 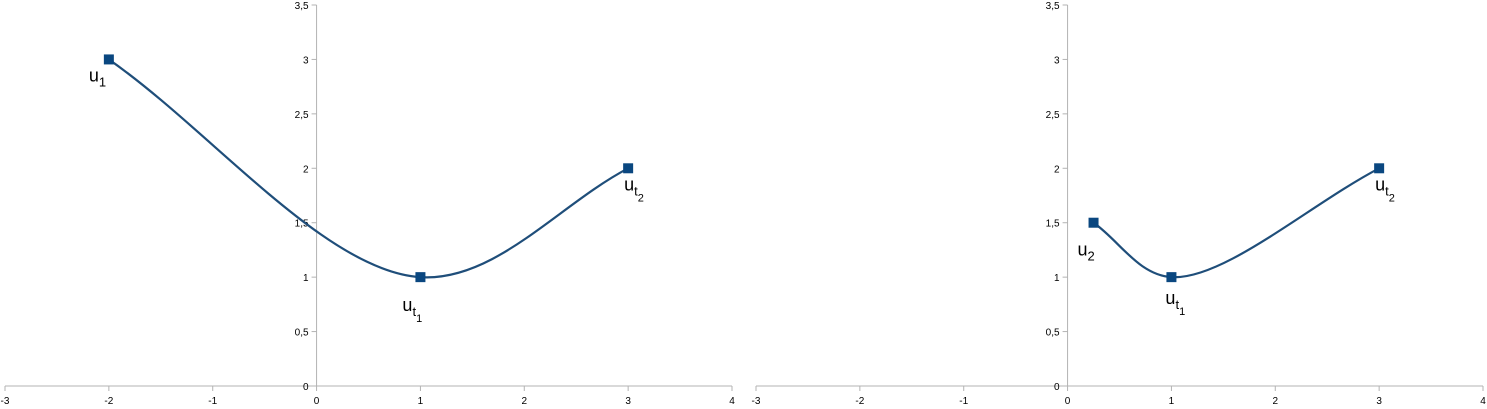 I want to click on data-point-label: u1, so click(x=97, y=77).